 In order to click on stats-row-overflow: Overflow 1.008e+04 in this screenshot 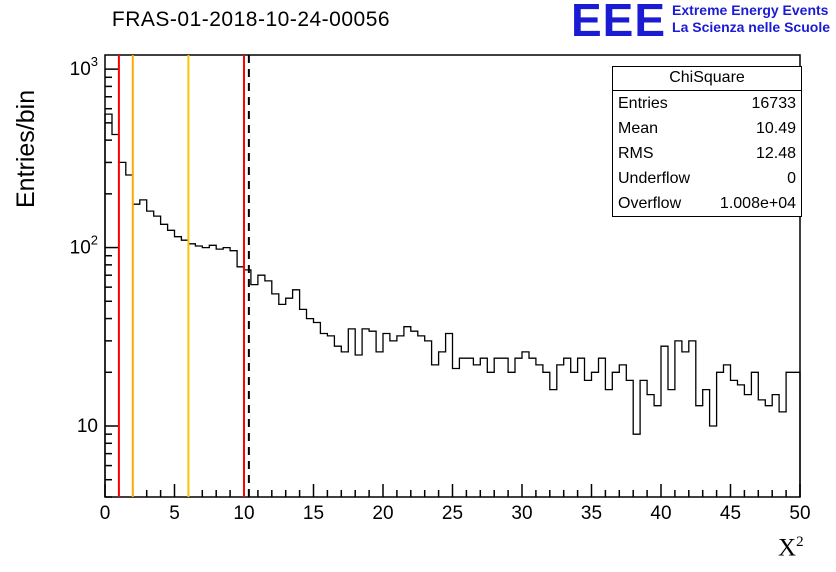, I will do `click(707, 203)`.